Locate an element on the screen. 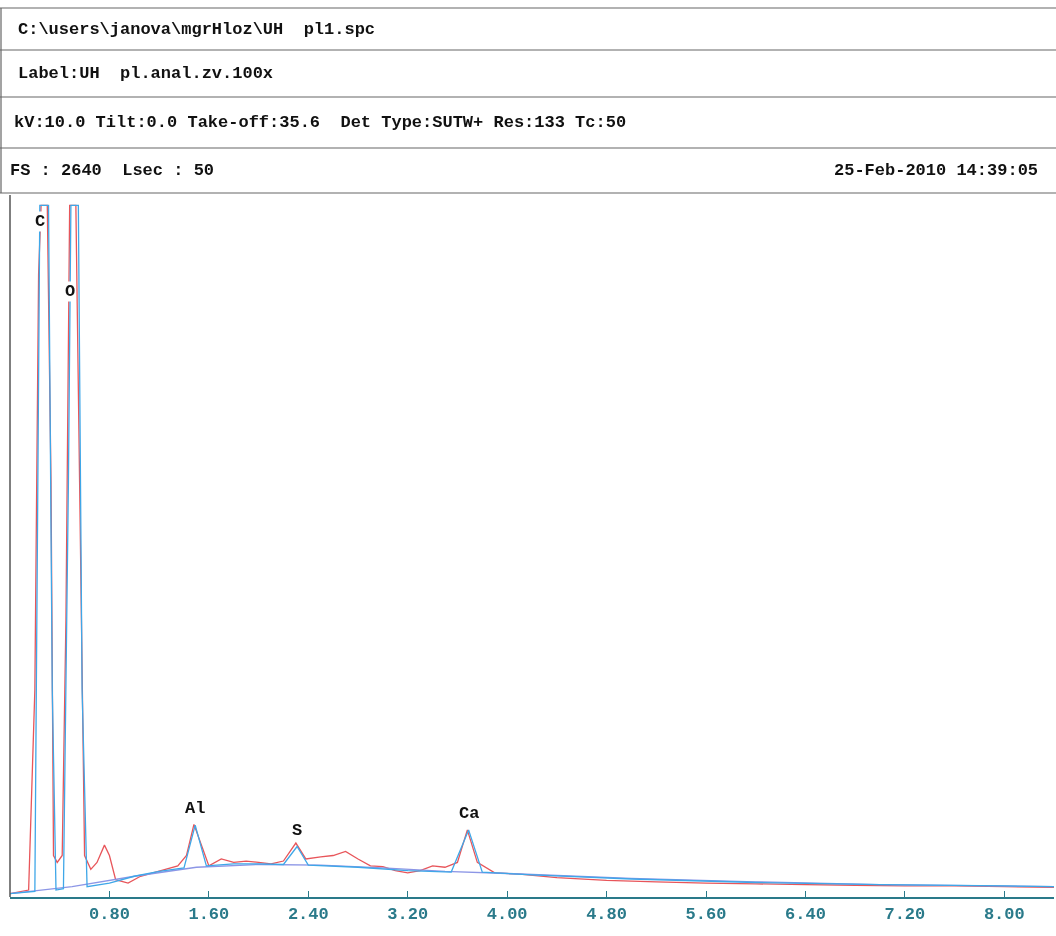 This screenshot has width=1056, height=936. x-tick-label: 2.40 is located at coordinates (308, 915).